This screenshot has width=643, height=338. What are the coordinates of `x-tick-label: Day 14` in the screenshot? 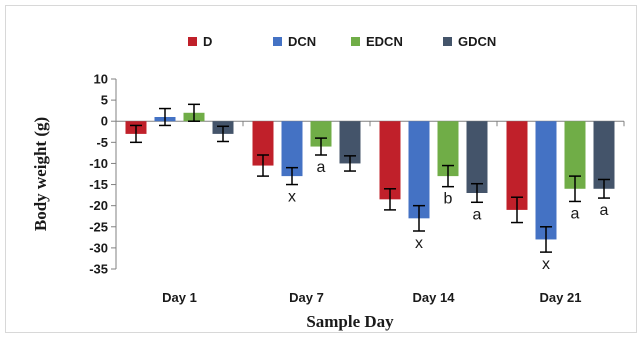 It's located at (434, 297).